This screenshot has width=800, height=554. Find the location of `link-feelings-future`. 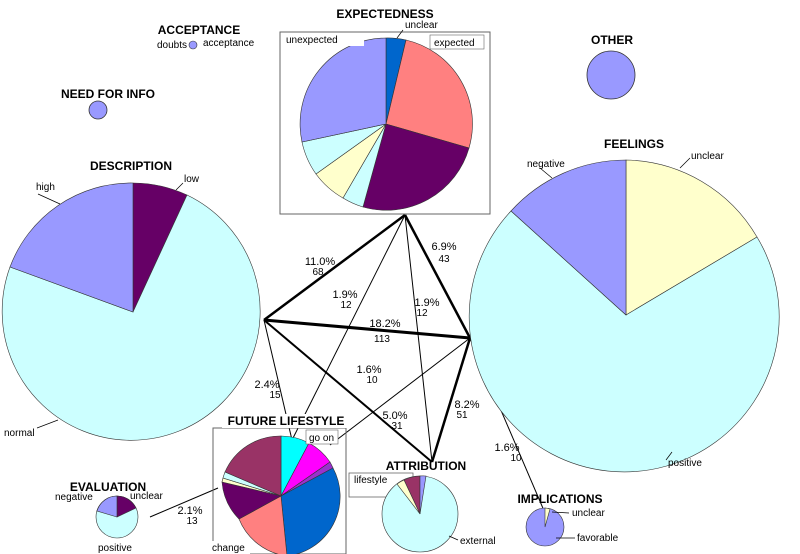

link-feelings-future is located at coordinates (400, 391).